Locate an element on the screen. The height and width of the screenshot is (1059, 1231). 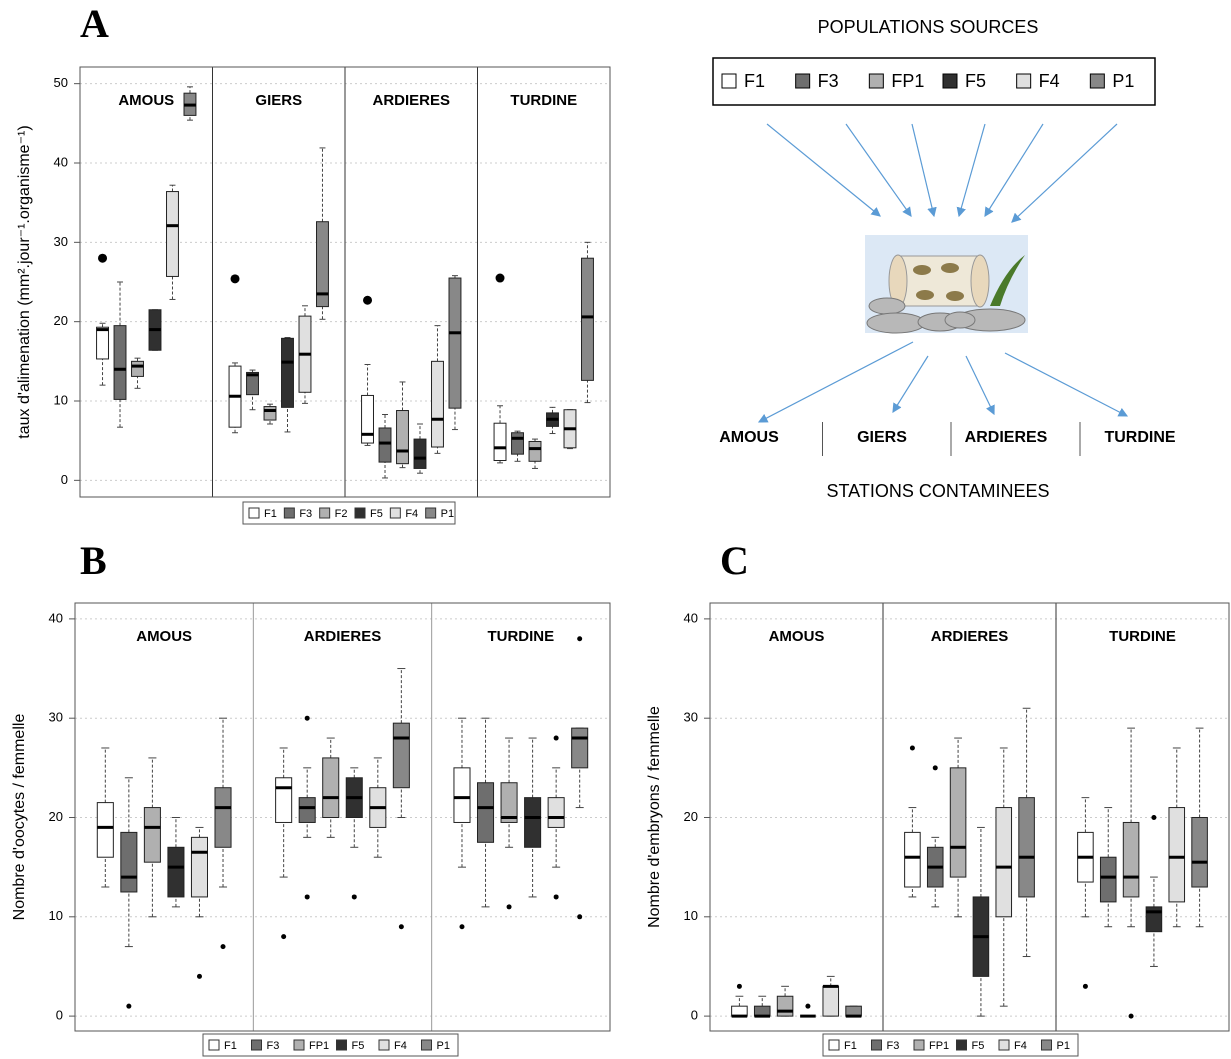
arrows is located at coordinates (943, 273).